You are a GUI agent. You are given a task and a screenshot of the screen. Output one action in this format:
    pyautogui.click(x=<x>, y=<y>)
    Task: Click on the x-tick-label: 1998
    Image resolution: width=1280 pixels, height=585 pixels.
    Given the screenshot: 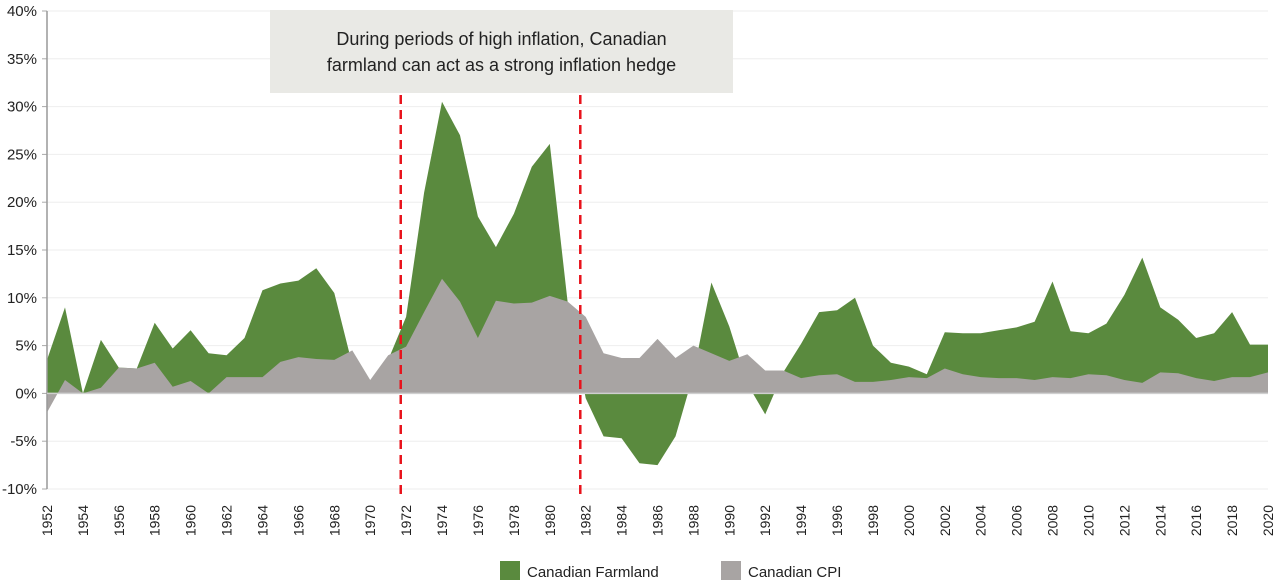 What is the action you would take?
    pyautogui.click(x=873, y=520)
    